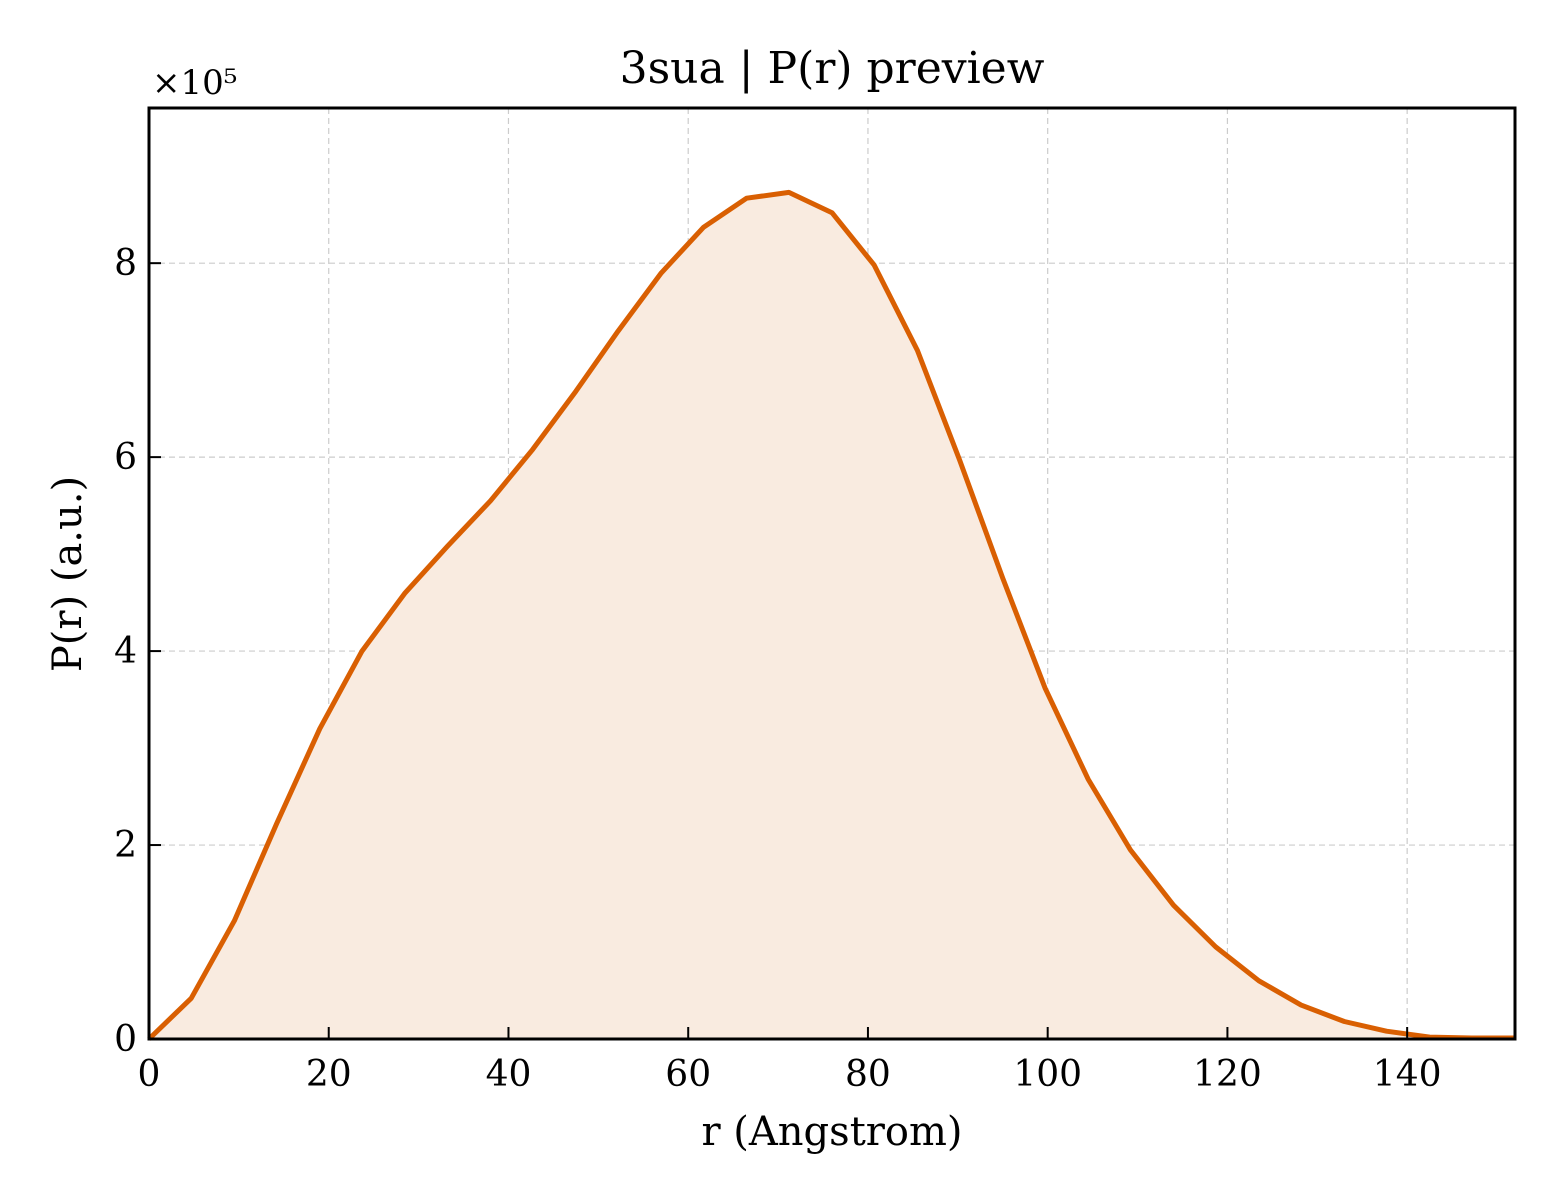 The image size is (1560, 1200). What do you see at coordinates (1227, 1074) in the screenshot?
I see `x-tick-label: 120` at bounding box center [1227, 1074].